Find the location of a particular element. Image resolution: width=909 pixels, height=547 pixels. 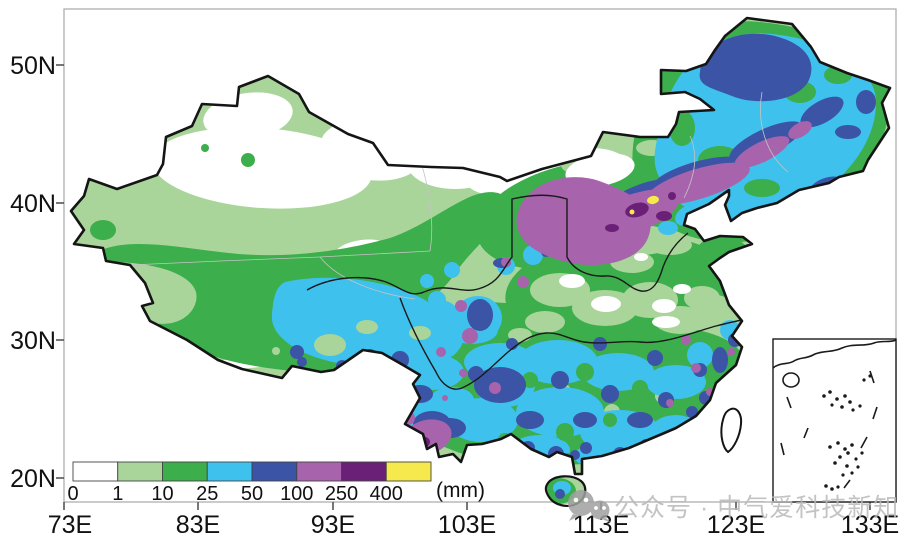

x-axis-label: 83E is located at coordinates (198, 525).